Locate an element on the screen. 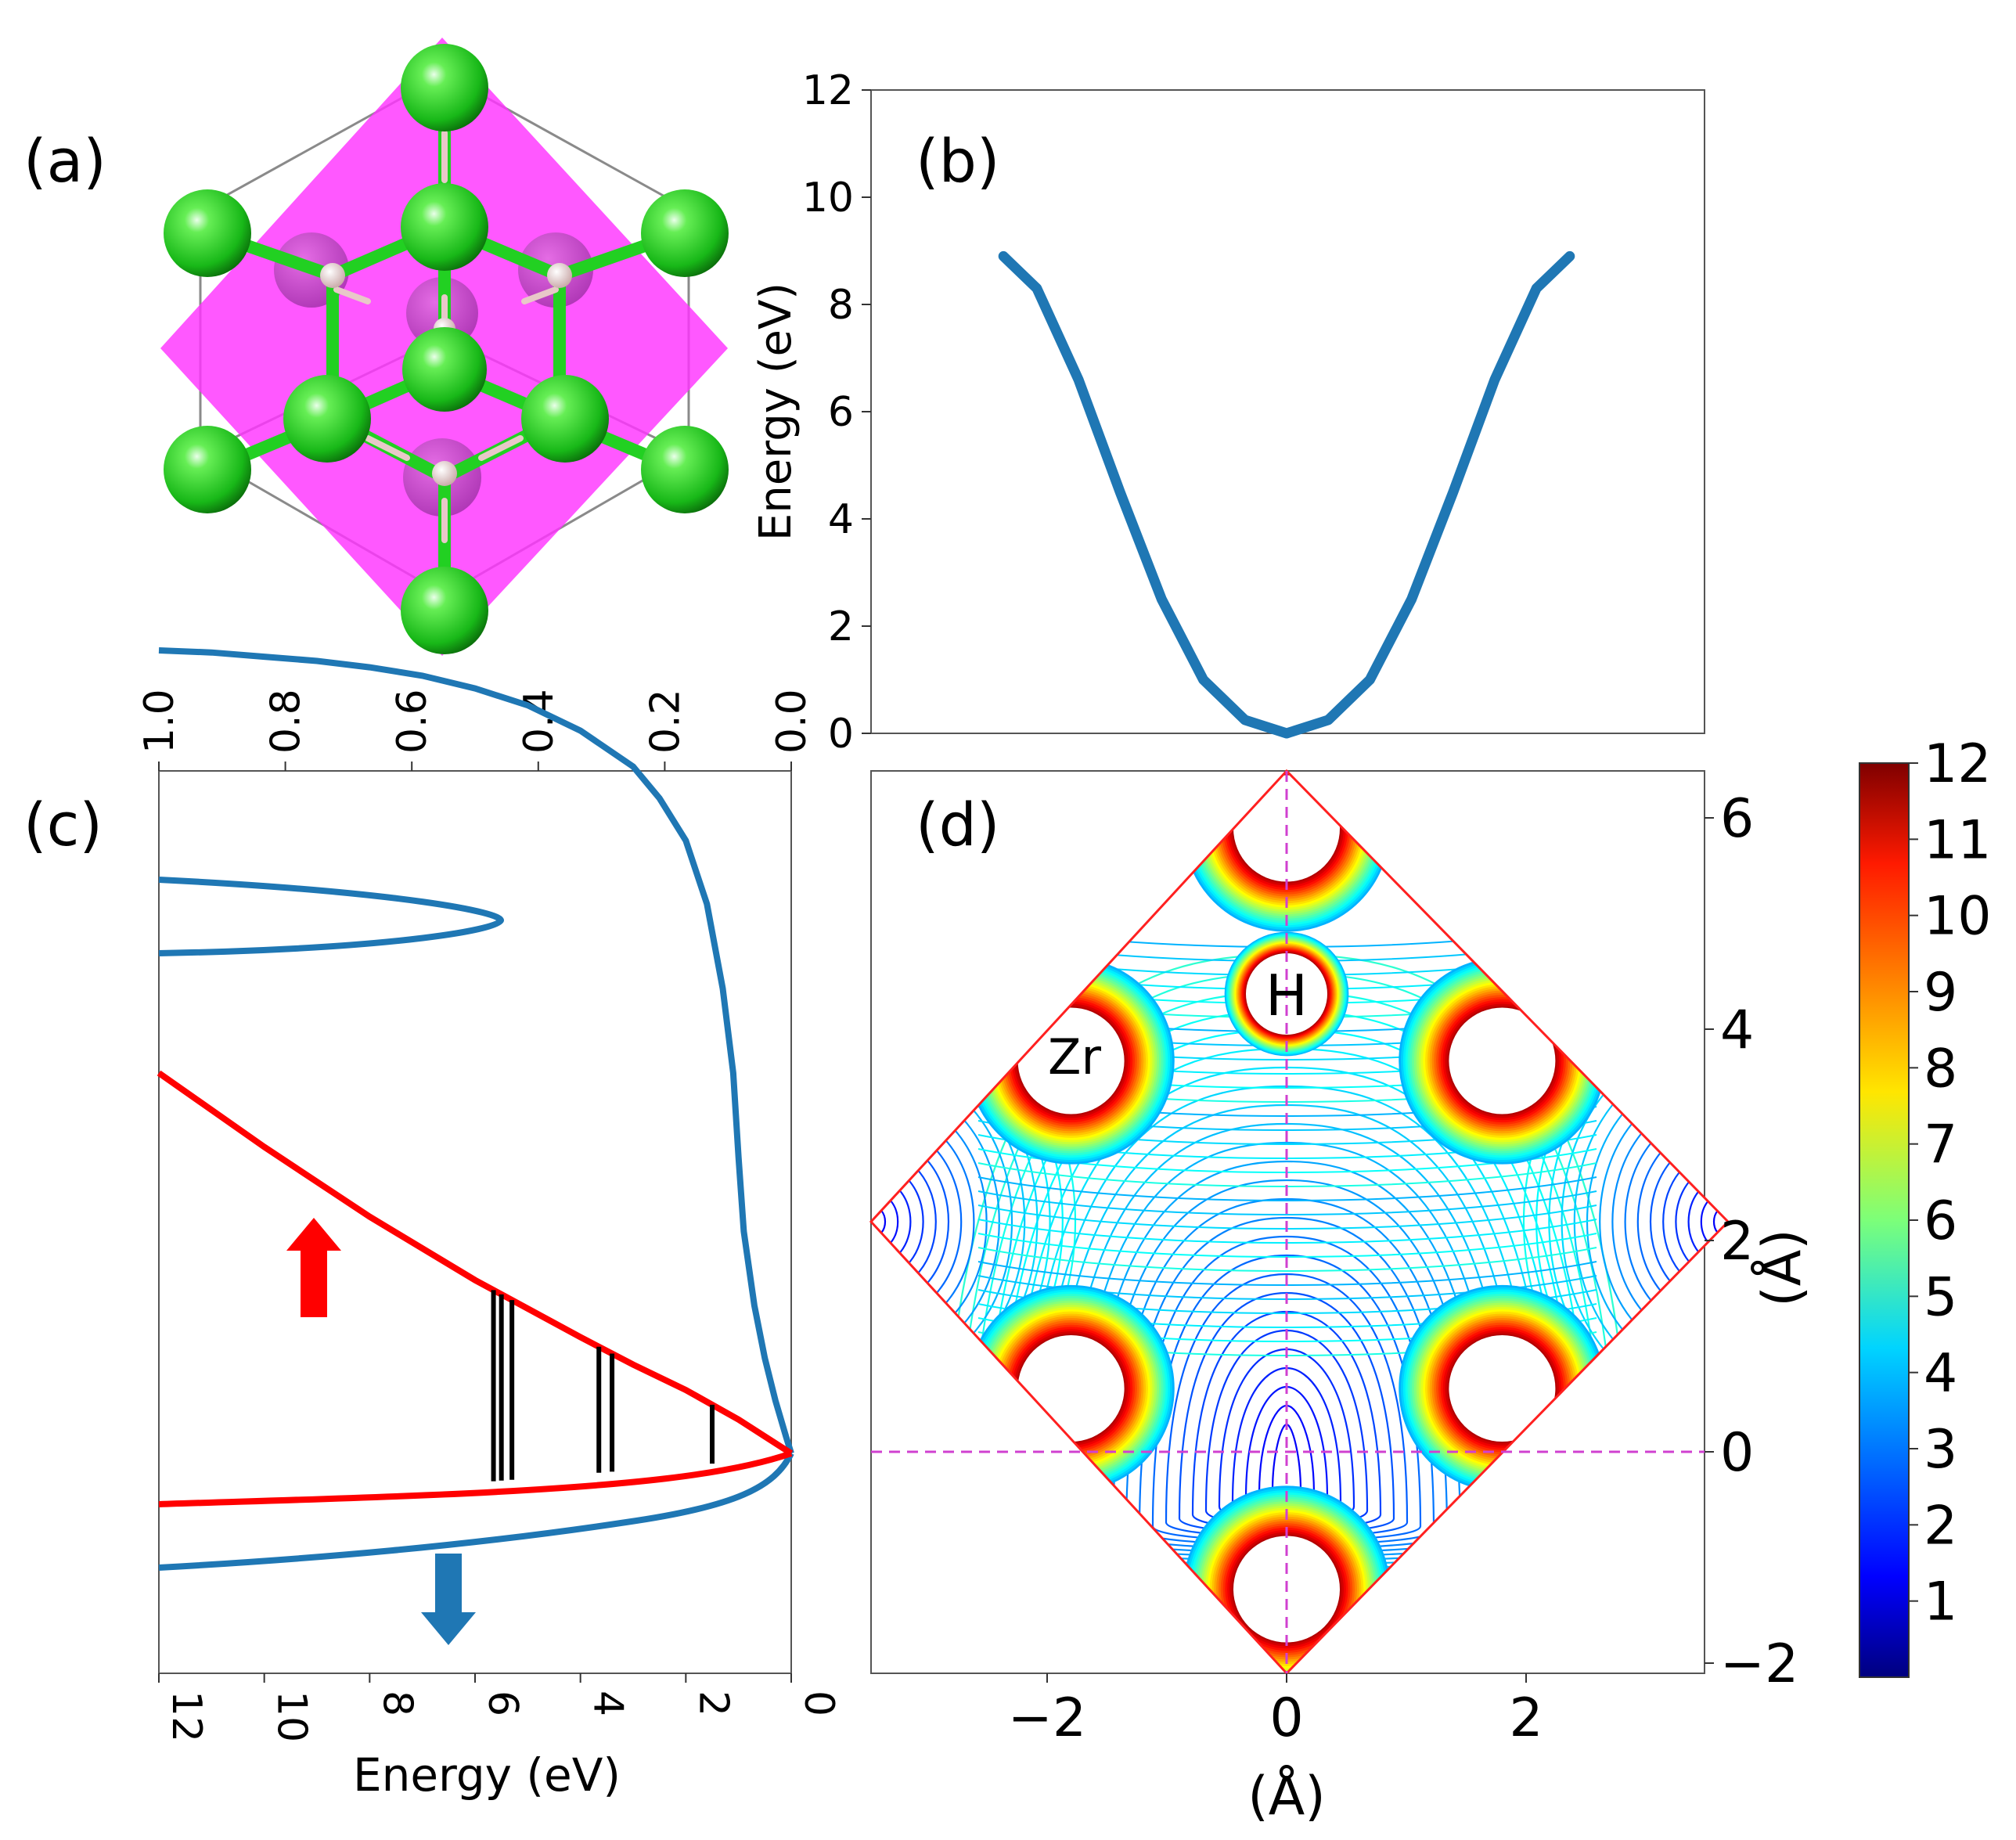 The image size is (2016, 1840). colorbar-tick-label: 7 is located at coordinates (1940, 1145).